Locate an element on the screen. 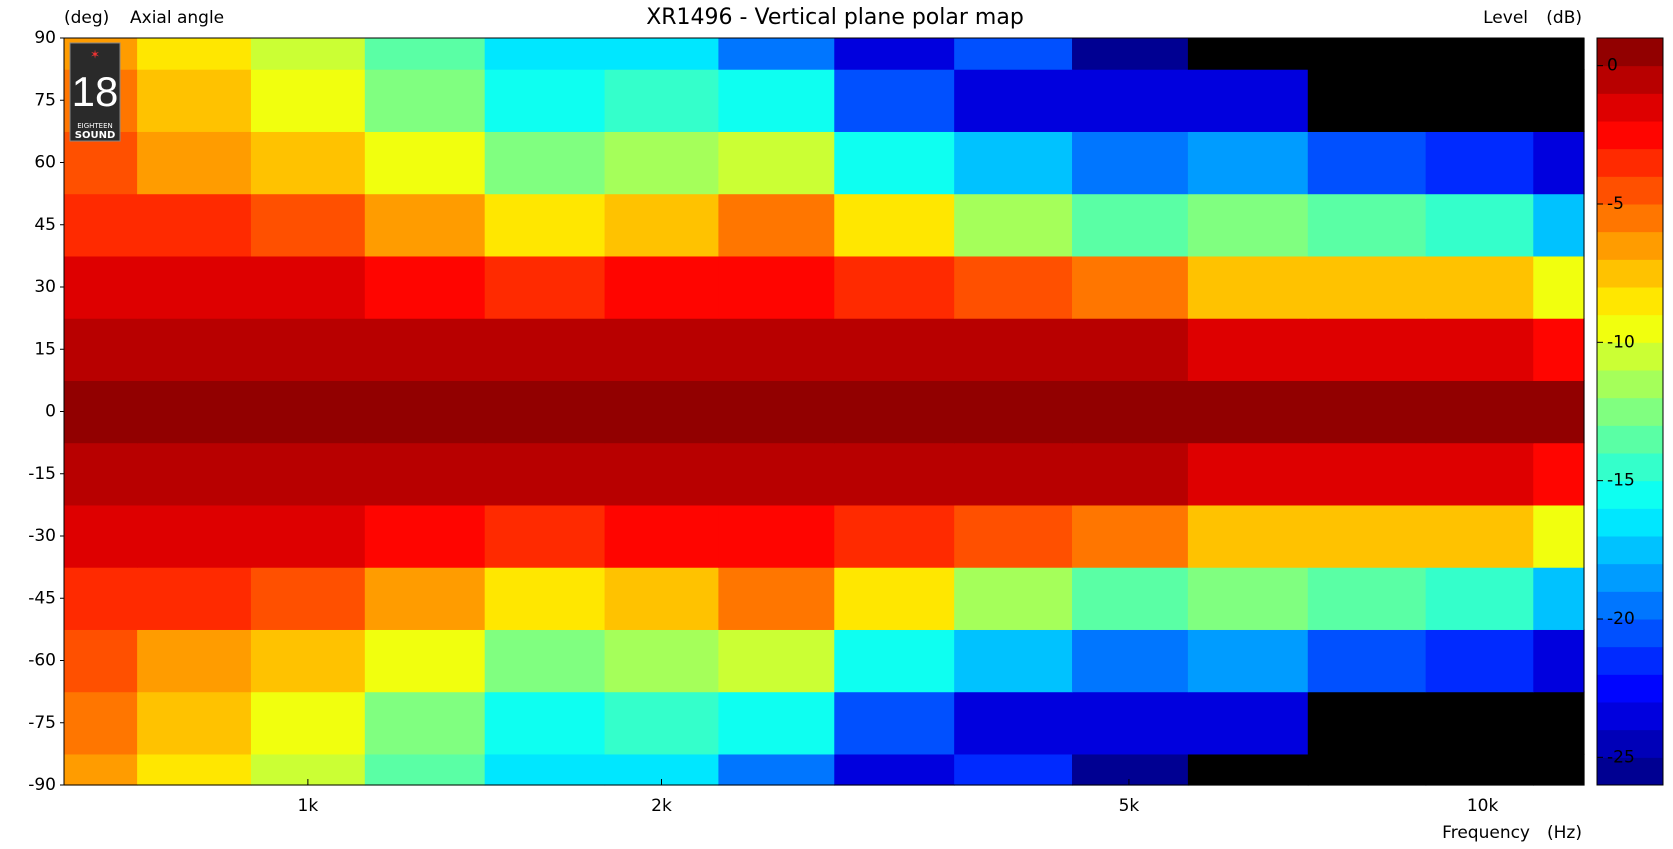  logo-line1: EIGHTEEN is located at coordinates (95, 126).